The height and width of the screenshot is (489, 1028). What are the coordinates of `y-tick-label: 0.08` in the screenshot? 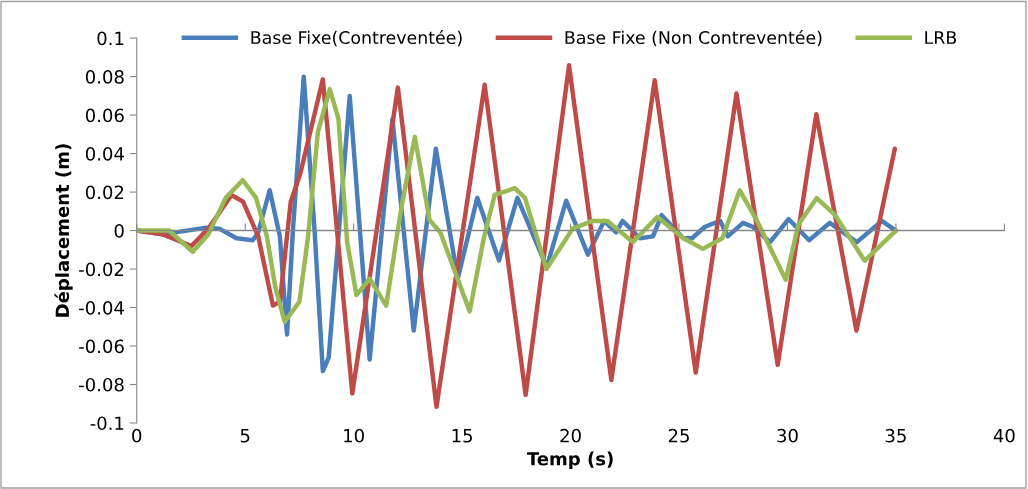 It's located at (104, 77).